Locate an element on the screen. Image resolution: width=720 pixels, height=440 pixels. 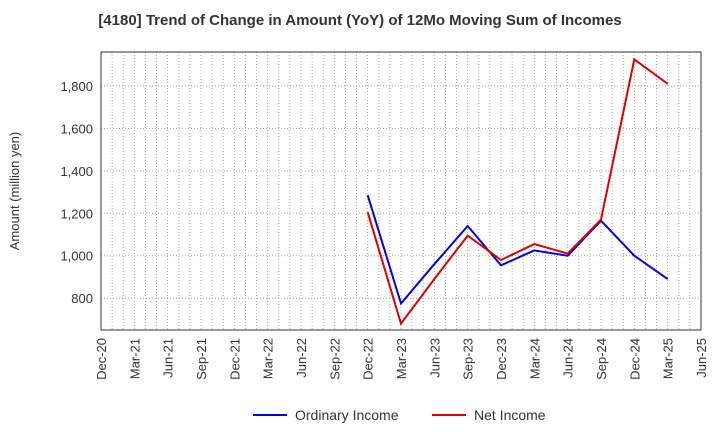
ordinary-income-line is located at coordinates (517, 250).